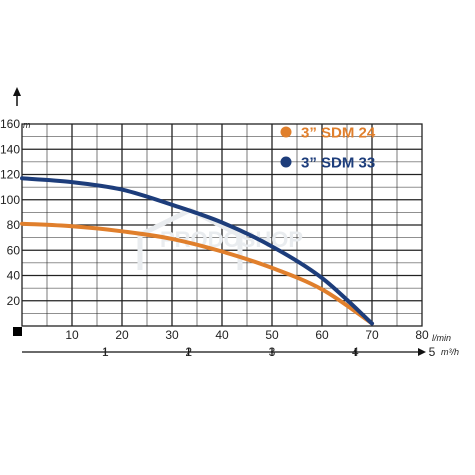  What do you see at coordinates (372, 335) in the screenshot?
I see `x-tick-label: 70` at bounding box center [372, 335].